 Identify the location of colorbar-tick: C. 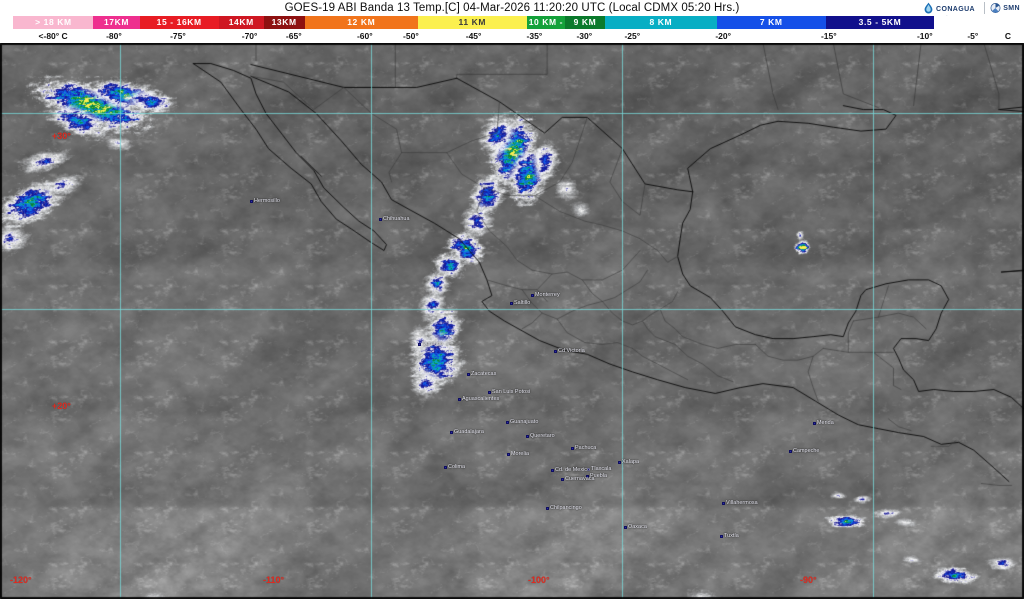
(1008, 36).